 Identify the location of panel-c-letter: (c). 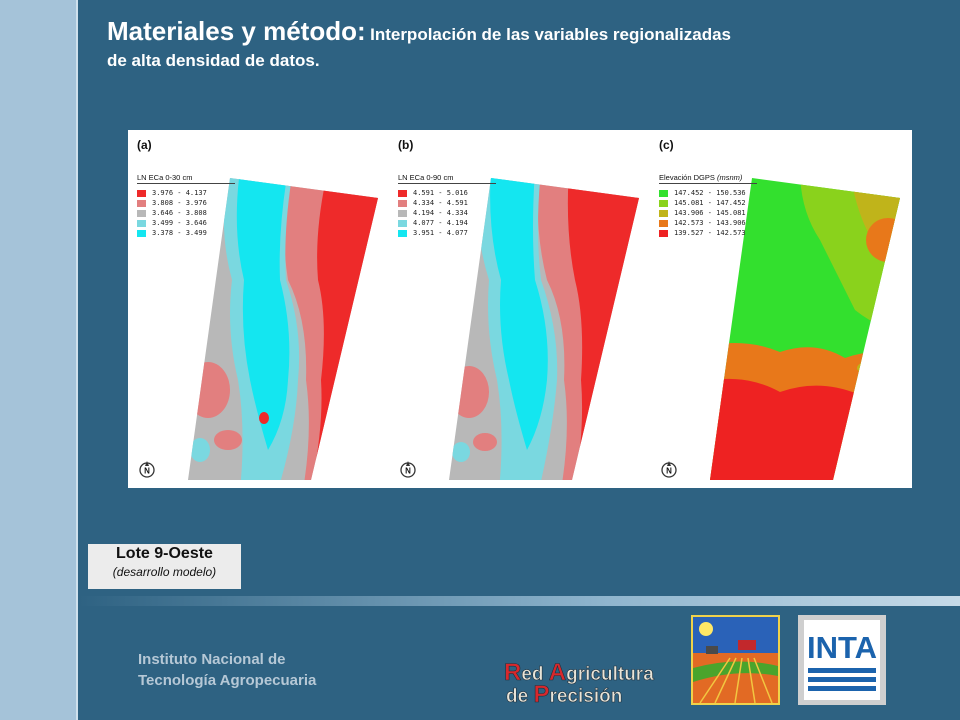
(666, 145).